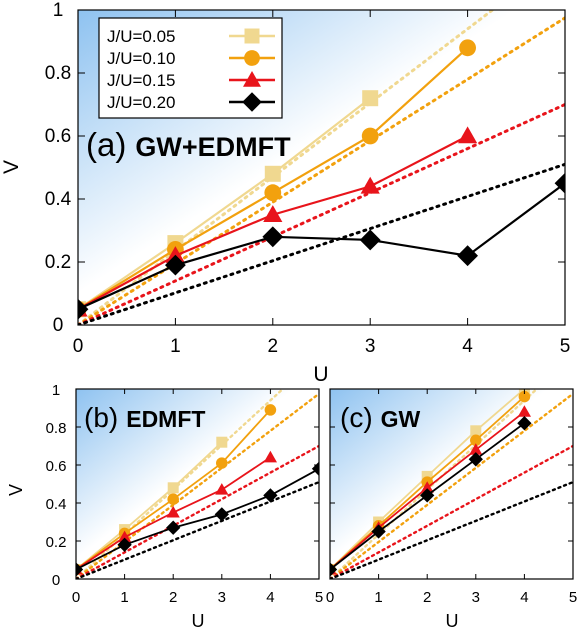 The image size is (581, 634). What do you see at coordinates (16, 490) in the screenshot?
I see `panel-b-ylabel: V` at bounding box center [16, 490].